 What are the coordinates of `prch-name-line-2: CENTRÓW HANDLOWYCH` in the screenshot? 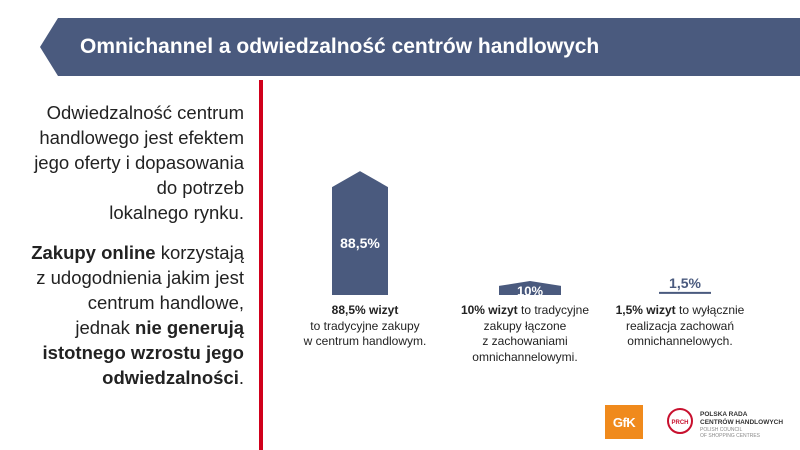 It's located at (742, 422).